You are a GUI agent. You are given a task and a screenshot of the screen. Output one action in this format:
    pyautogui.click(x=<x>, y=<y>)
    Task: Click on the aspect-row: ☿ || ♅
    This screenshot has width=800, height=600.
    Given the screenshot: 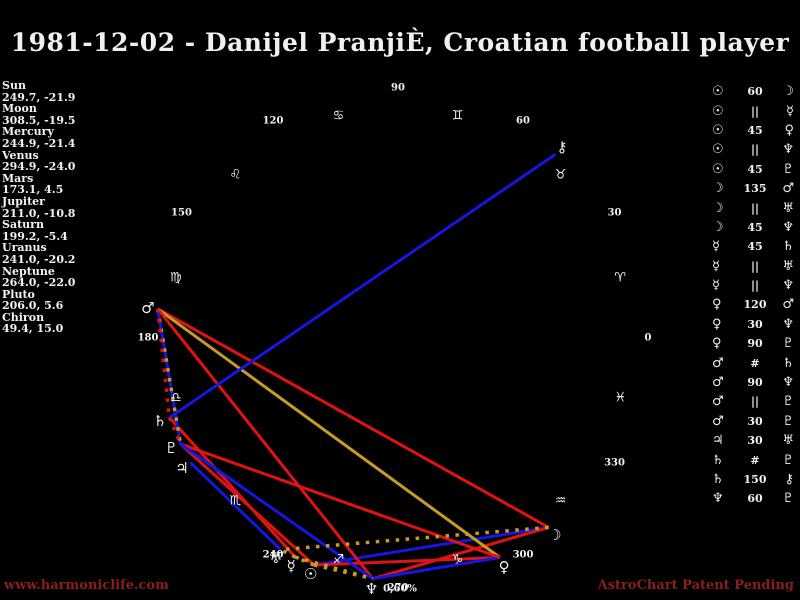 What is the action you would take?
    pyautogui.click(x=755, y=266)
    